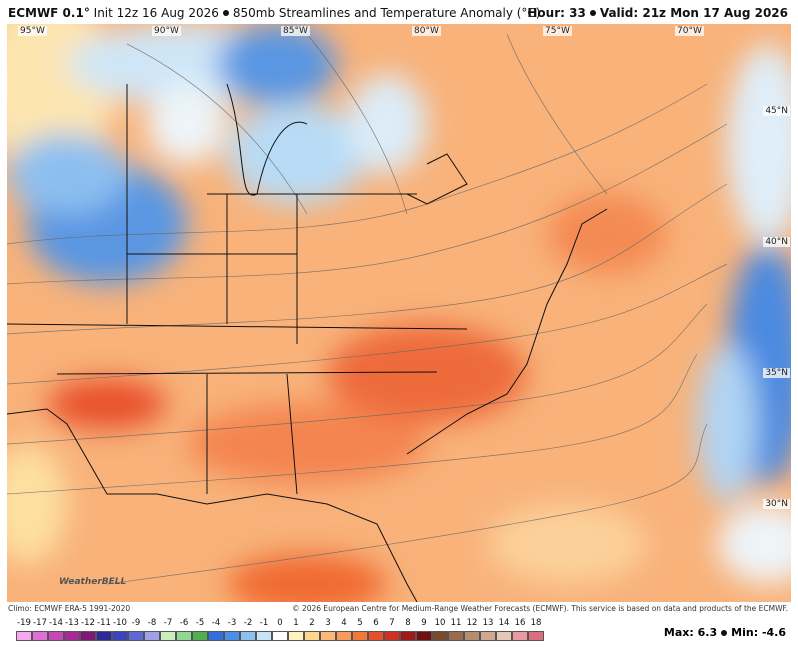 This screenshot has height=655, width=798. I want to click on colorbar-label: -2, so click(248, 623).